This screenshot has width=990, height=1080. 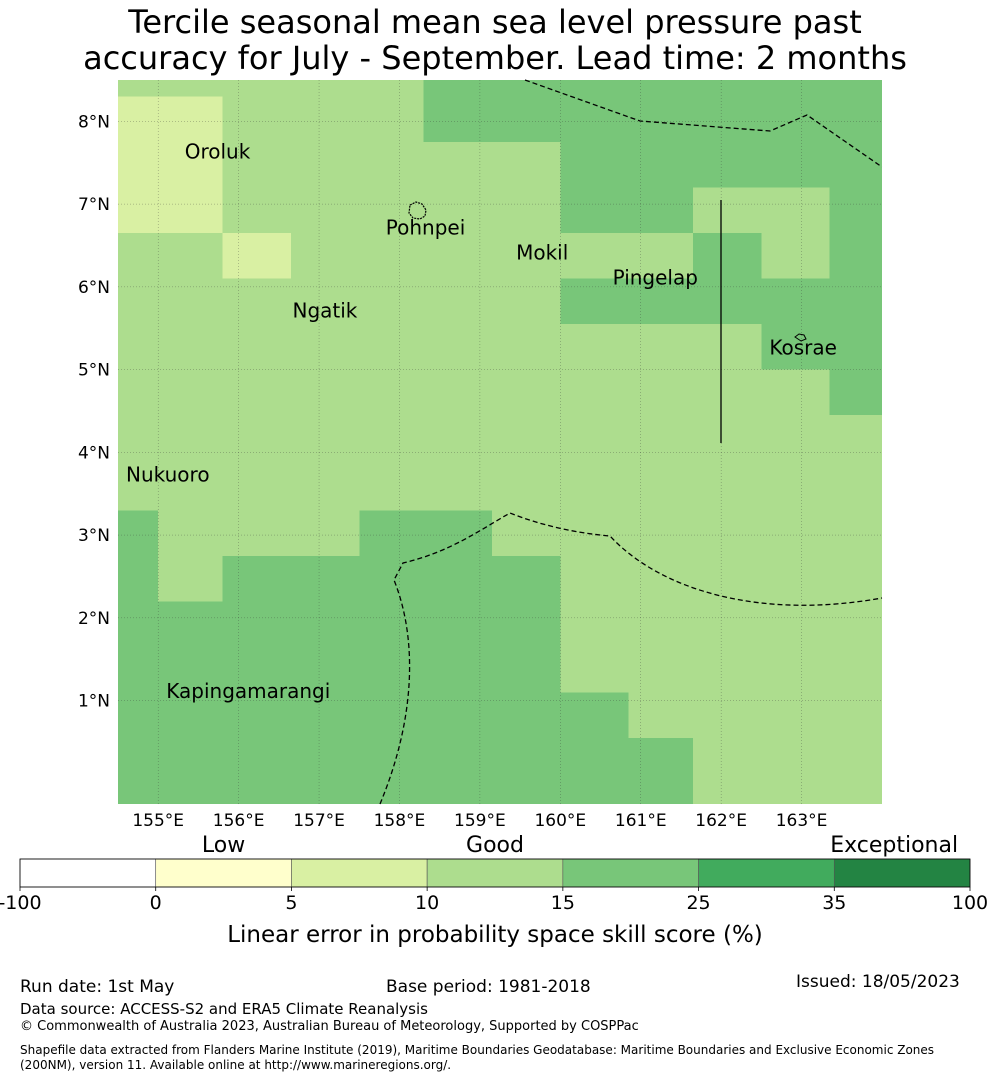 What do you see at coordinates (417, 210) in the screenshot?
I see `pohnpei-outline` at bounding box center [417, 210].